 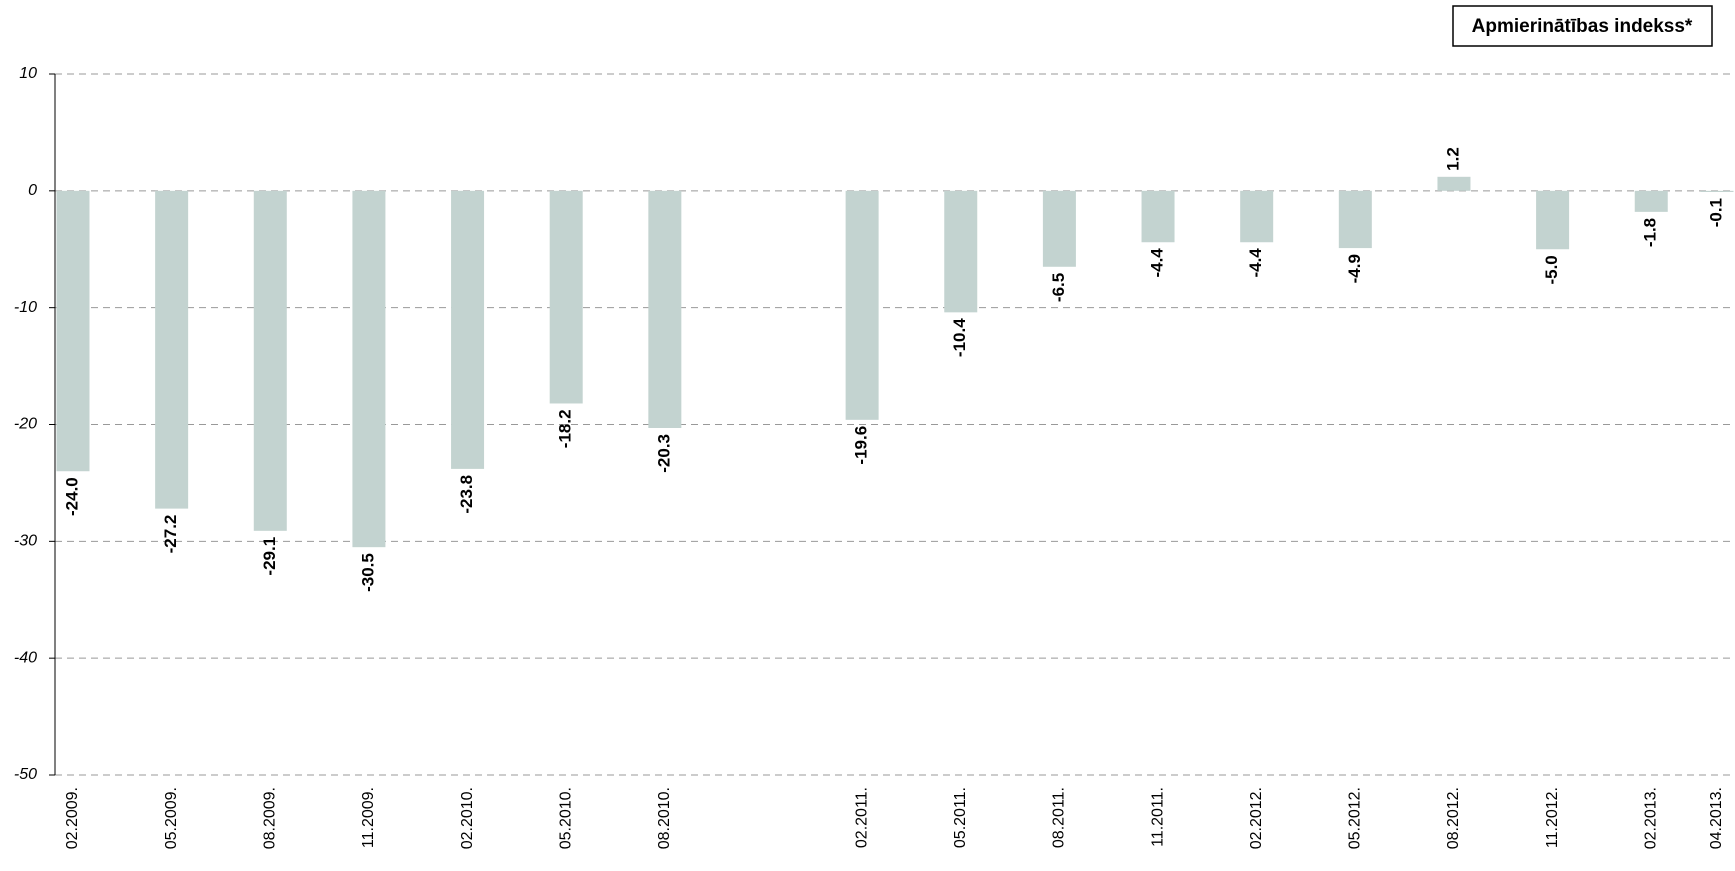 What do you see at coordinates (367, 572) in the screenshot?
I see `value-label: -30.5` at bounding box center [367, 572].